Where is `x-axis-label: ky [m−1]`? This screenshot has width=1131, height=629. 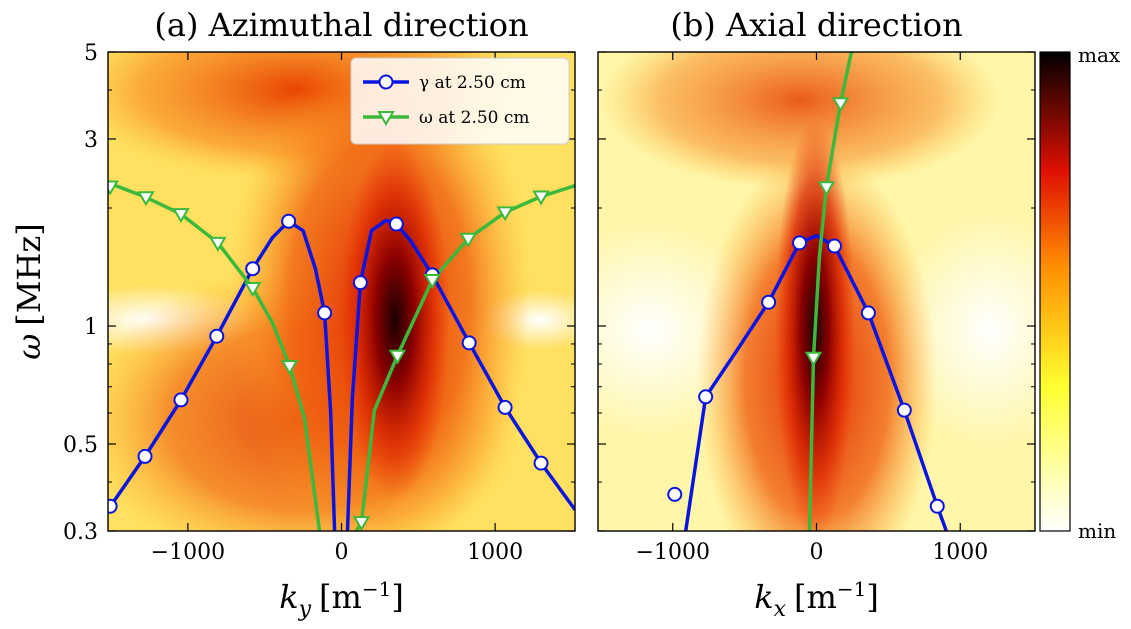 x-axis-label: ky [m−1] is located at coordinates (341, 599).